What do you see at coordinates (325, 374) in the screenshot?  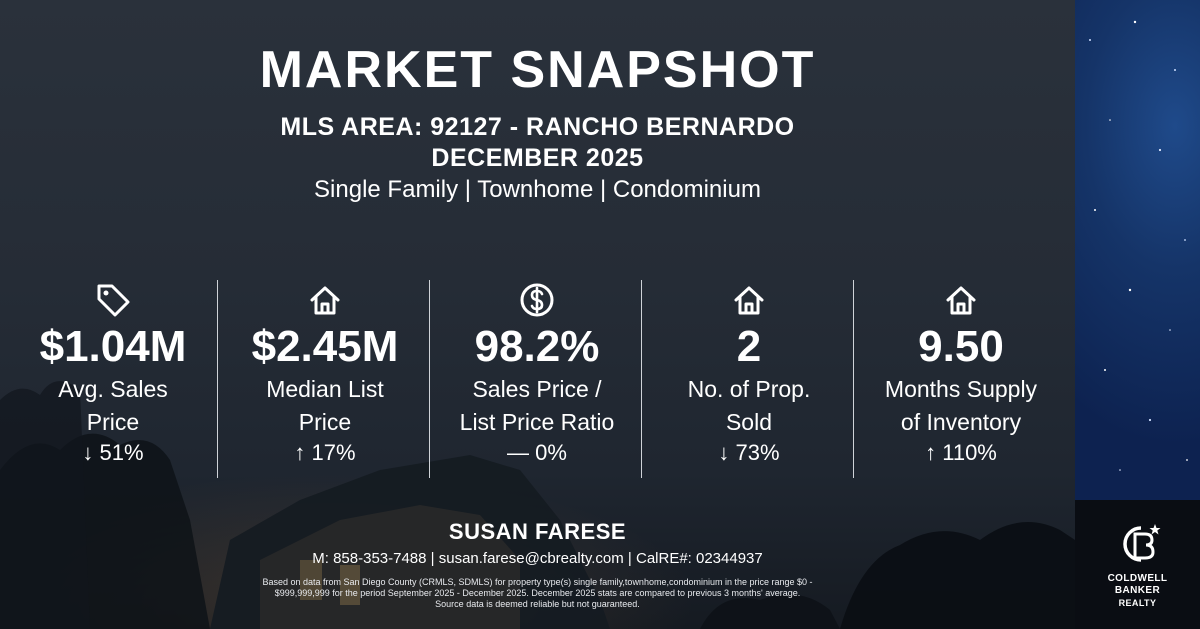 I see `stat-median-list-price: $2.45M Median List Price ↑ 17%` at bounding box center [325, 374].